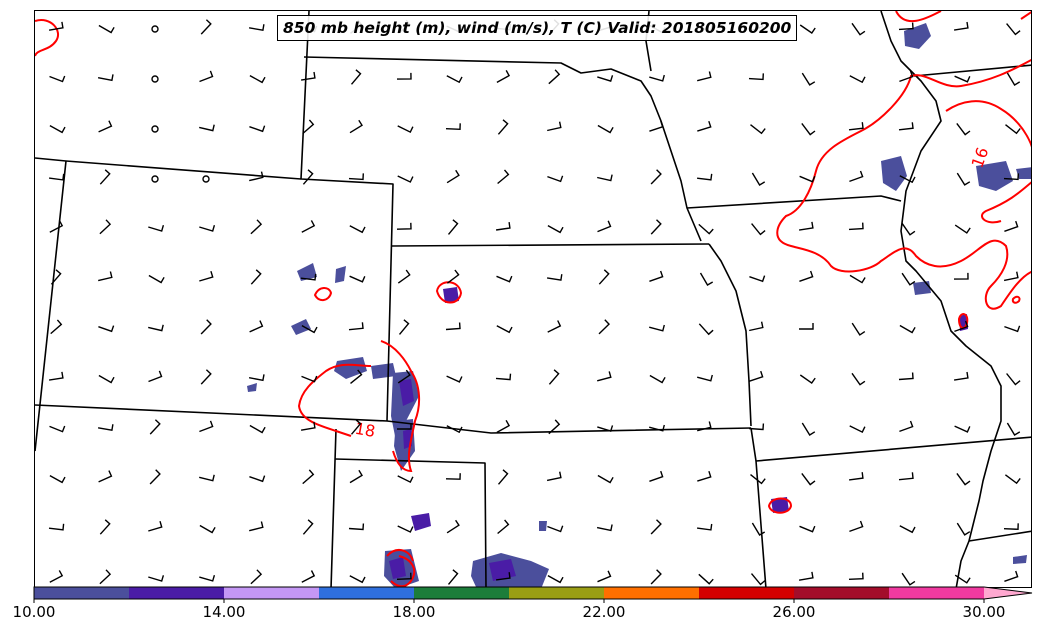 The image size is (1041, 633). What do you see at coordinates (604, 612) in the screenshot?
I see `colorbar-tick-label: 22.00` at bounding box center [604, 612].